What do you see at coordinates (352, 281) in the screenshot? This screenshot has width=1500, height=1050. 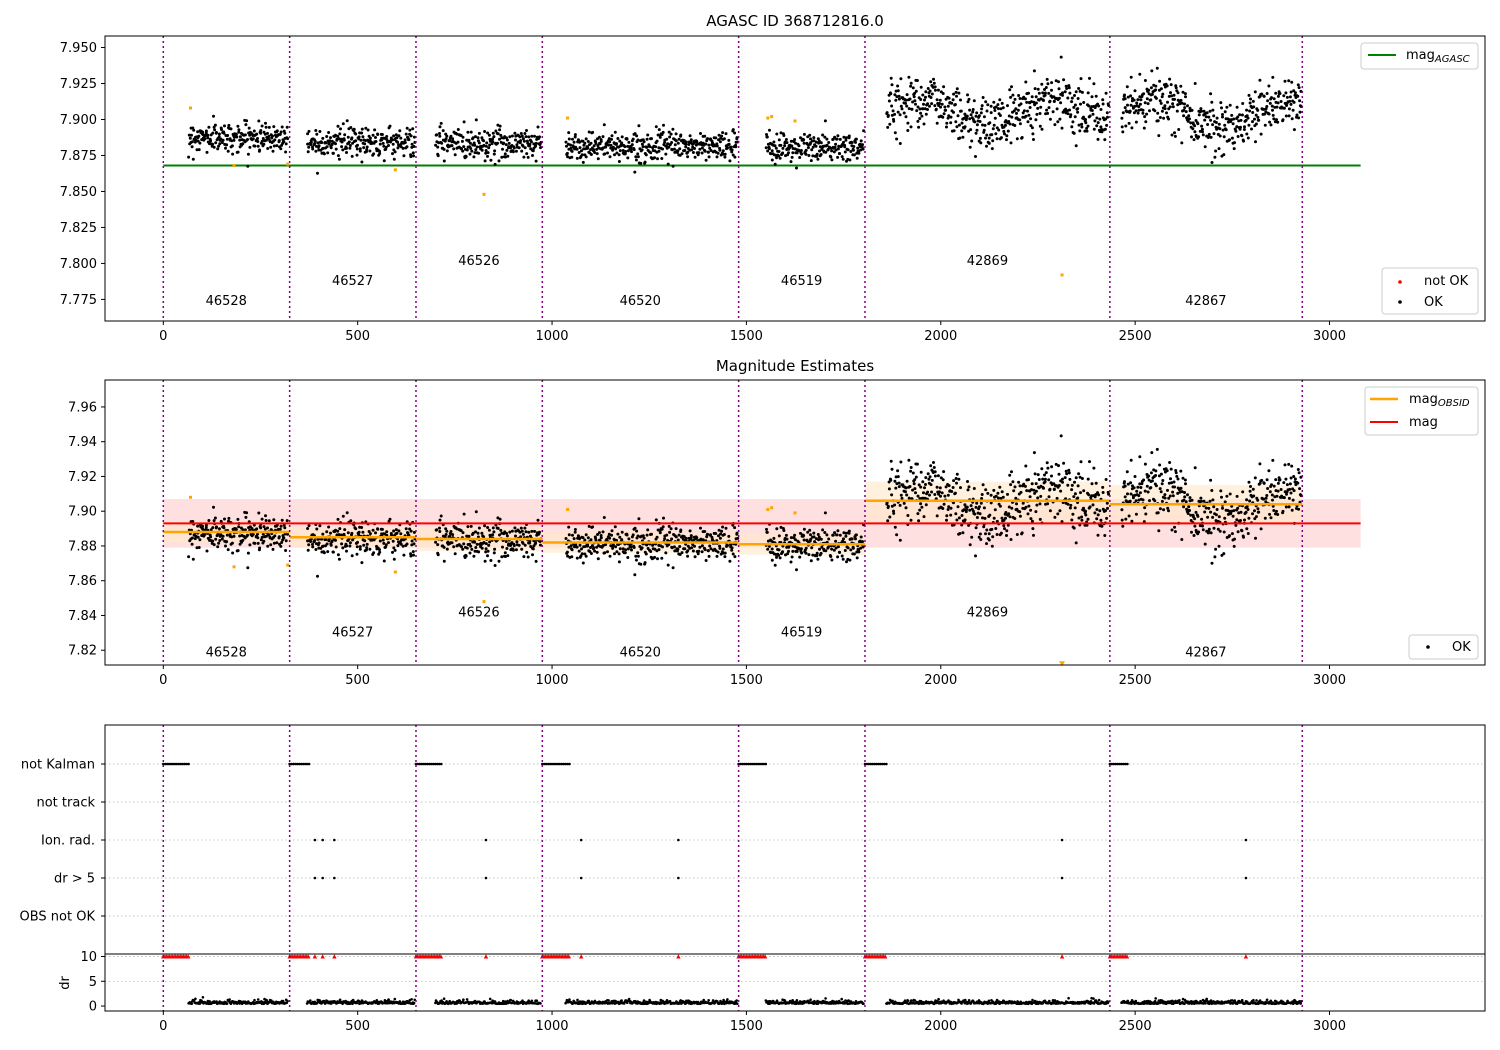 I see `obsid-label: 46527` at bounding box center [352, 281].